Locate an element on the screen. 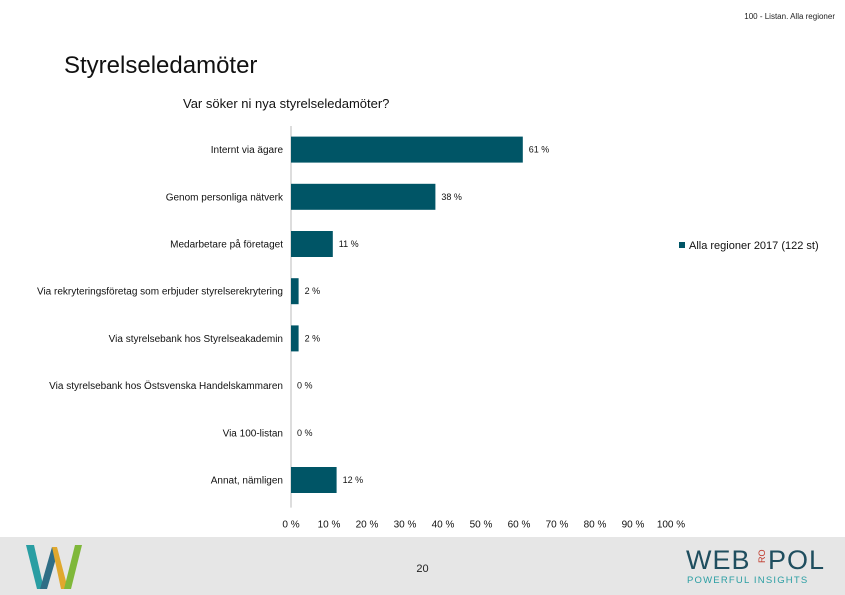 The width and height of the screenshot is (845, 595). w-logo-icon is located at coordinates (54, 567).